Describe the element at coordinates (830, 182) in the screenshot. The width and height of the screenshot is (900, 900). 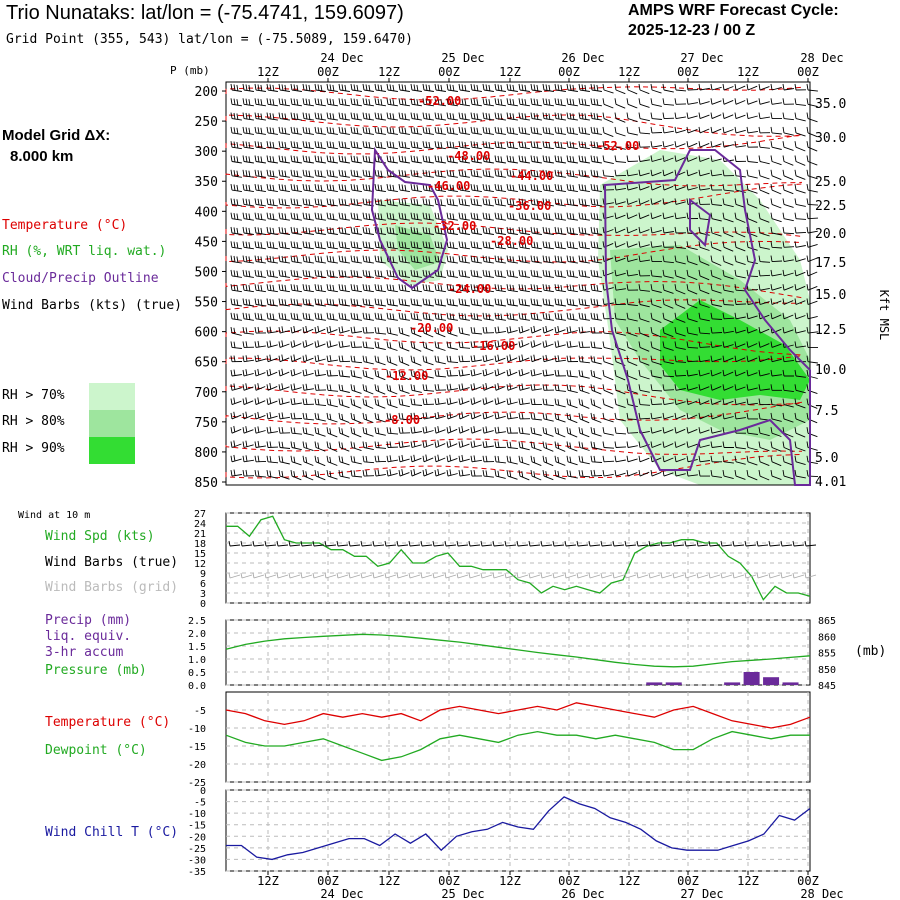
I see `kft-tick-label: 25.0` at that location.